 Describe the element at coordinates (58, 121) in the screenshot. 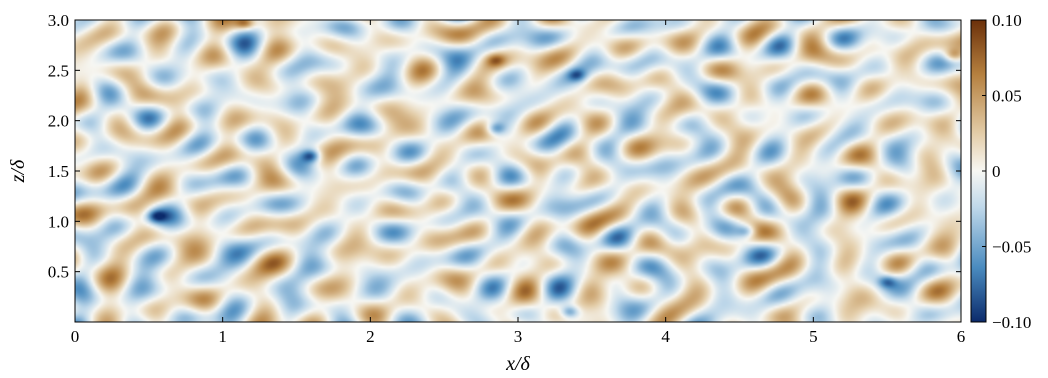

I see `y-tick-label: 2.0` at that location.